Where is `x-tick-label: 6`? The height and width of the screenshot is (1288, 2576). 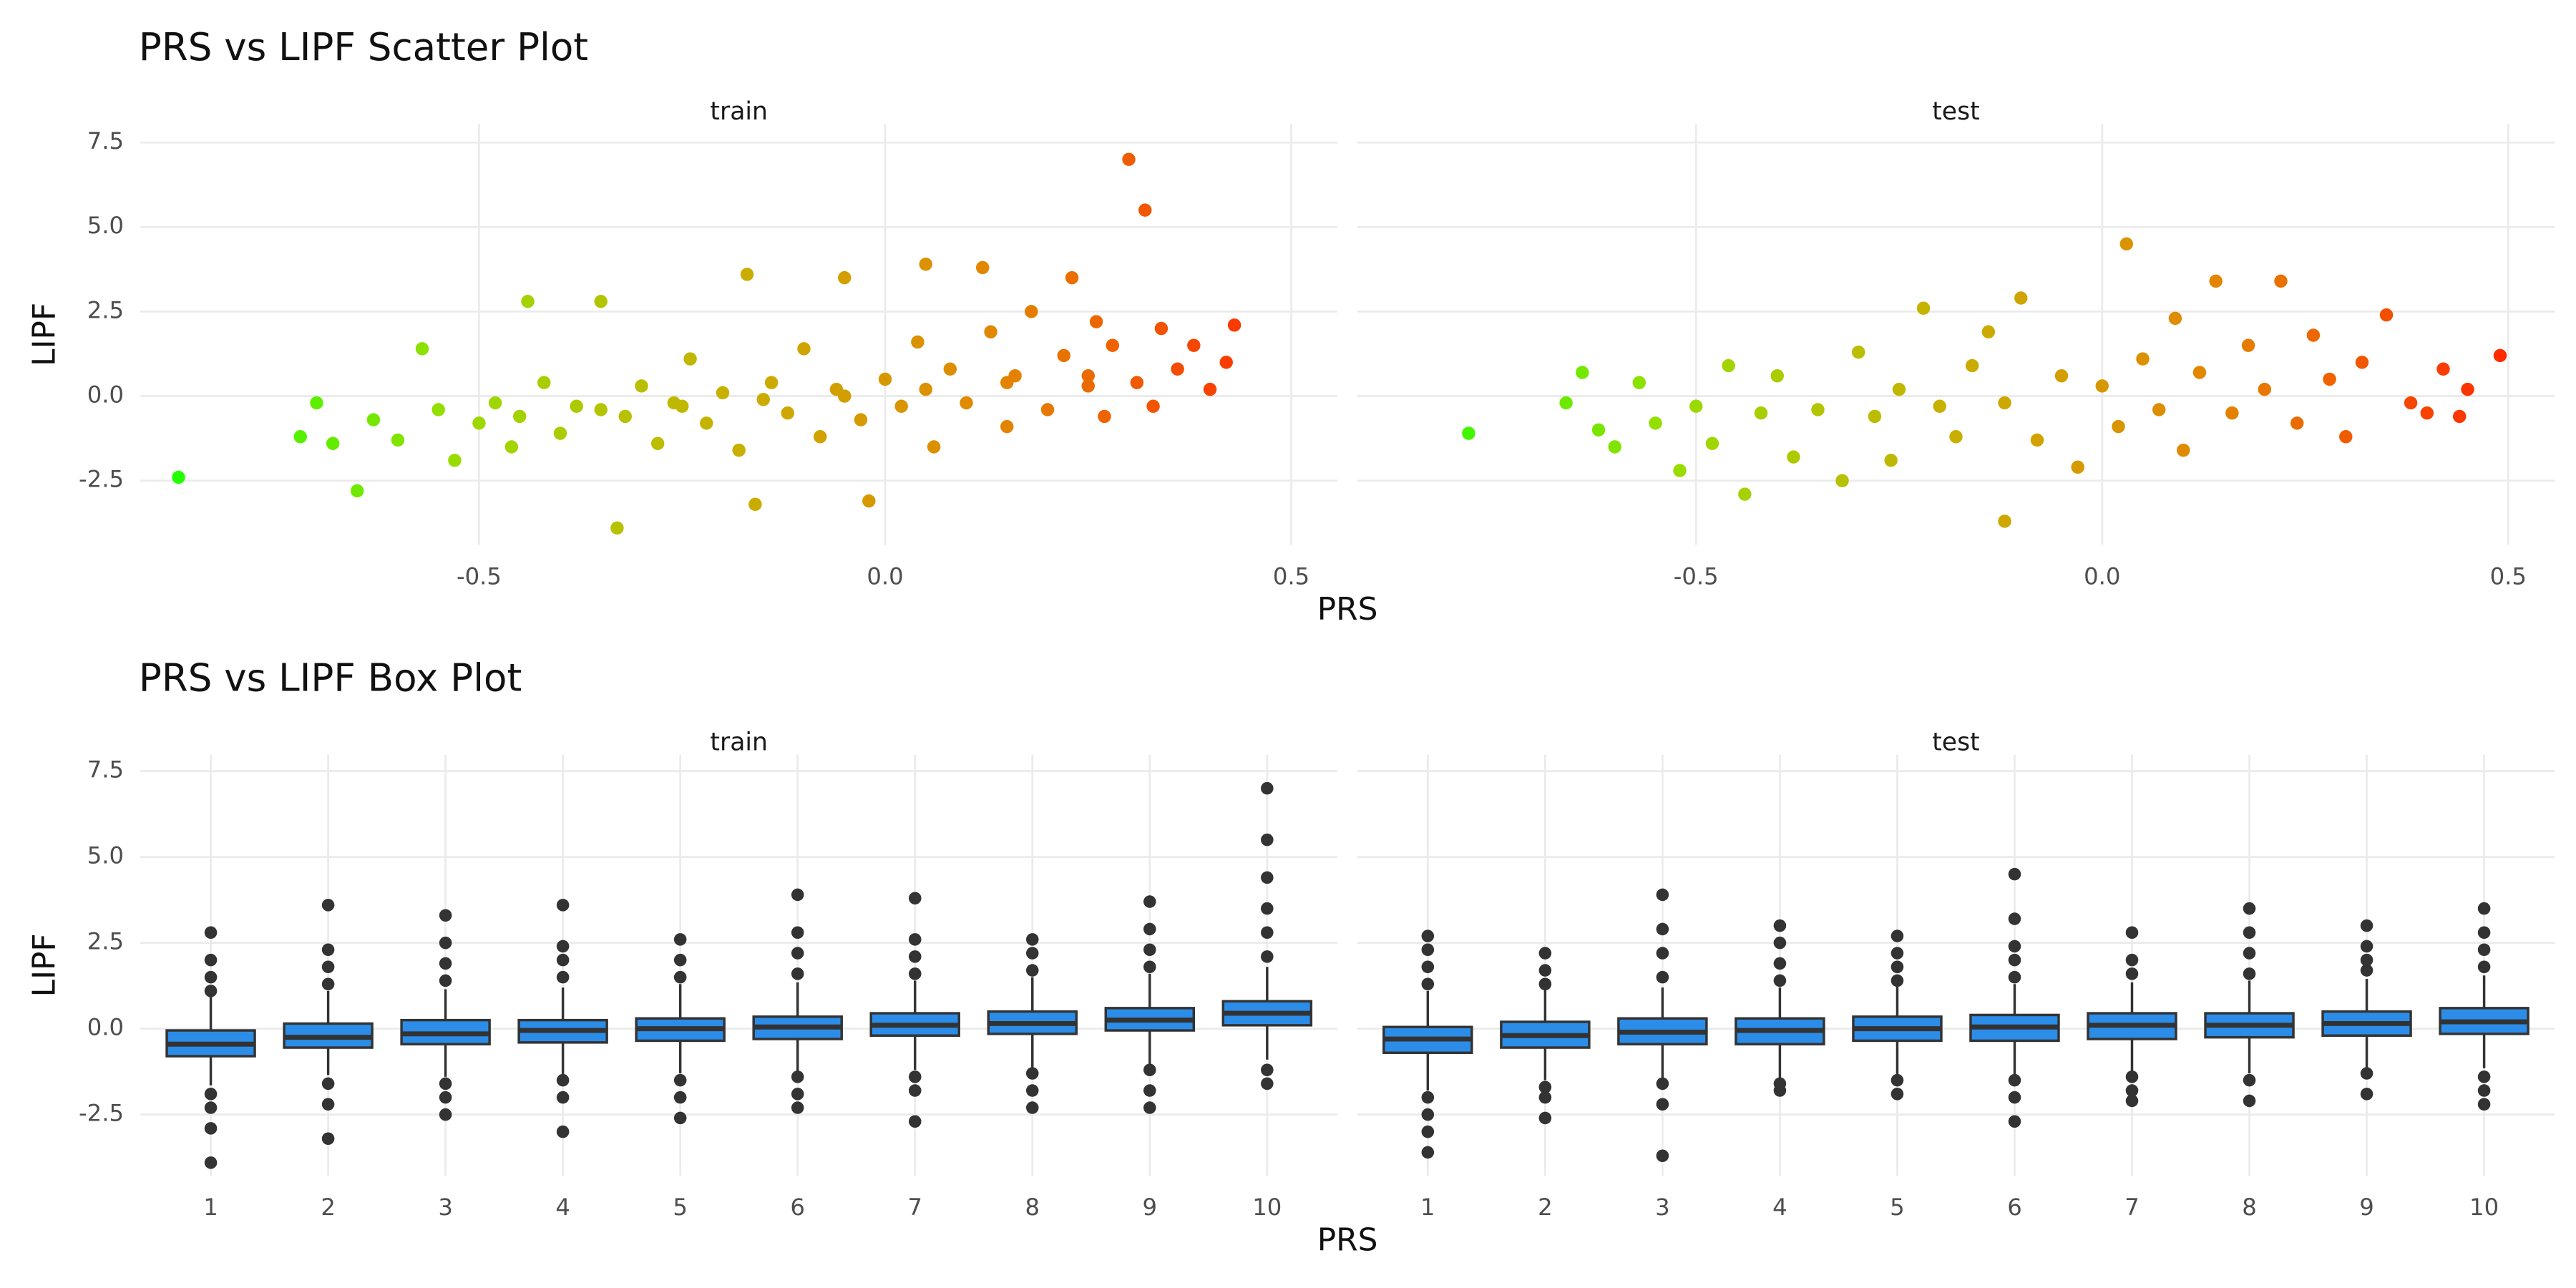 x-tick-label: 6 is located at coordinates (2014, 1207).